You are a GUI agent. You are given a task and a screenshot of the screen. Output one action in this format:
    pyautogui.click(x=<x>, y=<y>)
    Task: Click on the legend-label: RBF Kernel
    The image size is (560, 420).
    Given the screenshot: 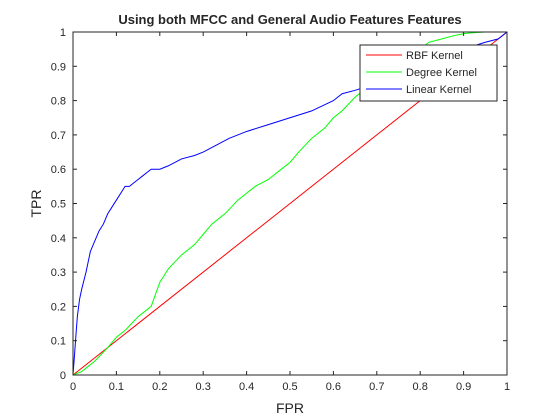 What is the action you would take?
    pyautogui.click(x=434, y=56)
    